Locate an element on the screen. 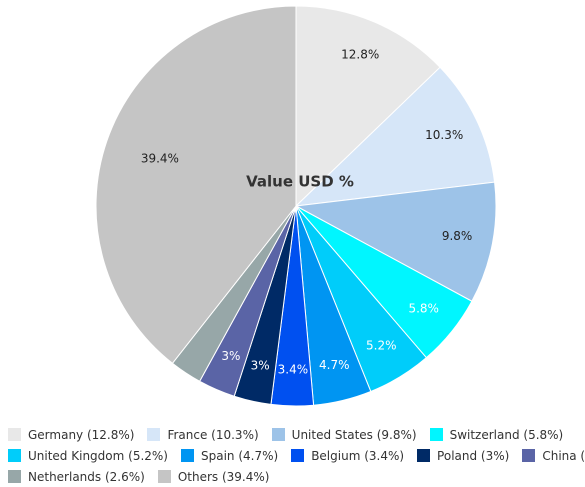 This screenshot has height=487, width=585. legend-label: Others (39.4%) is located at coordinates (223, 476).